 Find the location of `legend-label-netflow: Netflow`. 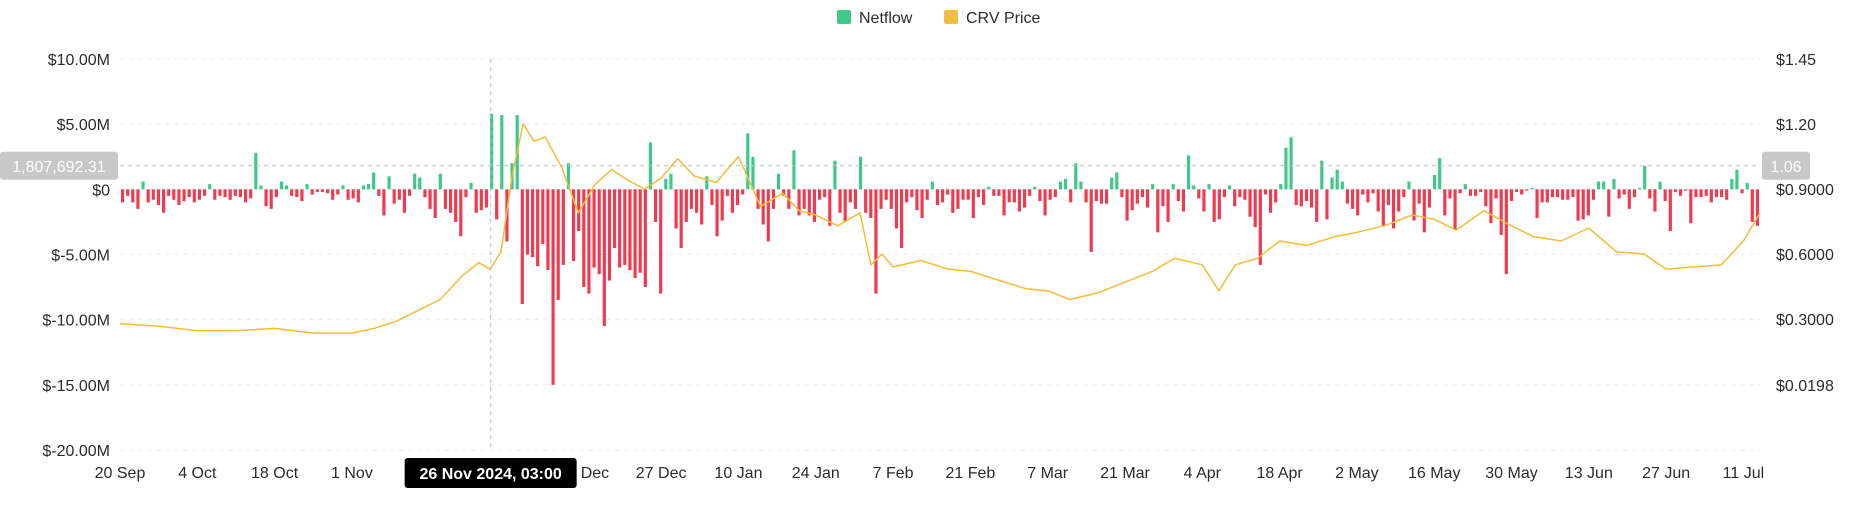

legend-label-netflow: Netflow is located at coordinates (886, 18).